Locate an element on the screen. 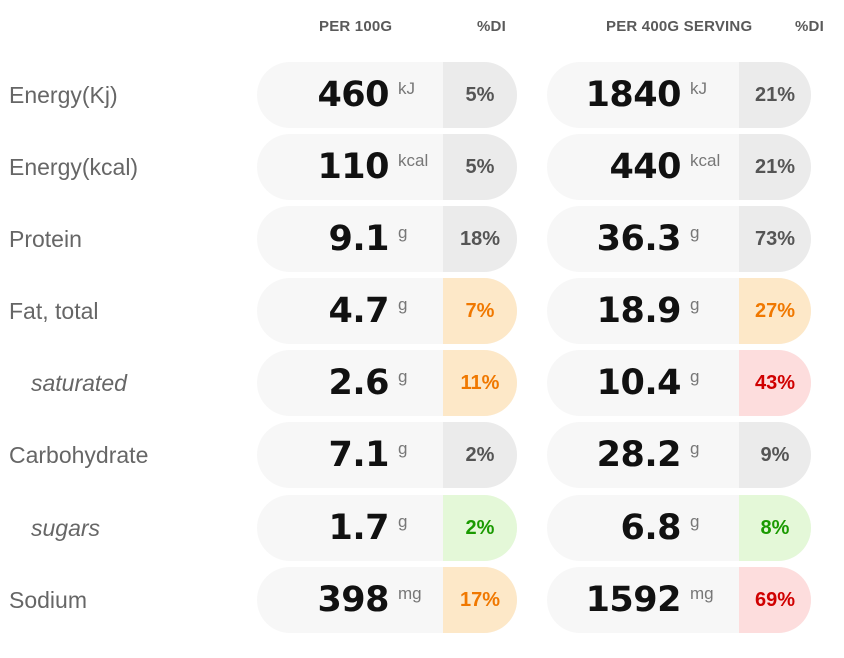 Image resolution: width=844 pixels, height=658 pixels. per-serving-unit: kJ is located at coordinates (698, 88).